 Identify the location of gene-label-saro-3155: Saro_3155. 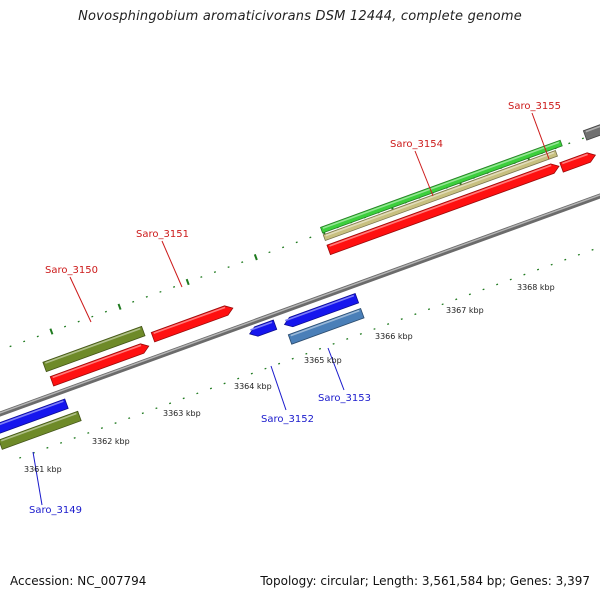
(534, 106).